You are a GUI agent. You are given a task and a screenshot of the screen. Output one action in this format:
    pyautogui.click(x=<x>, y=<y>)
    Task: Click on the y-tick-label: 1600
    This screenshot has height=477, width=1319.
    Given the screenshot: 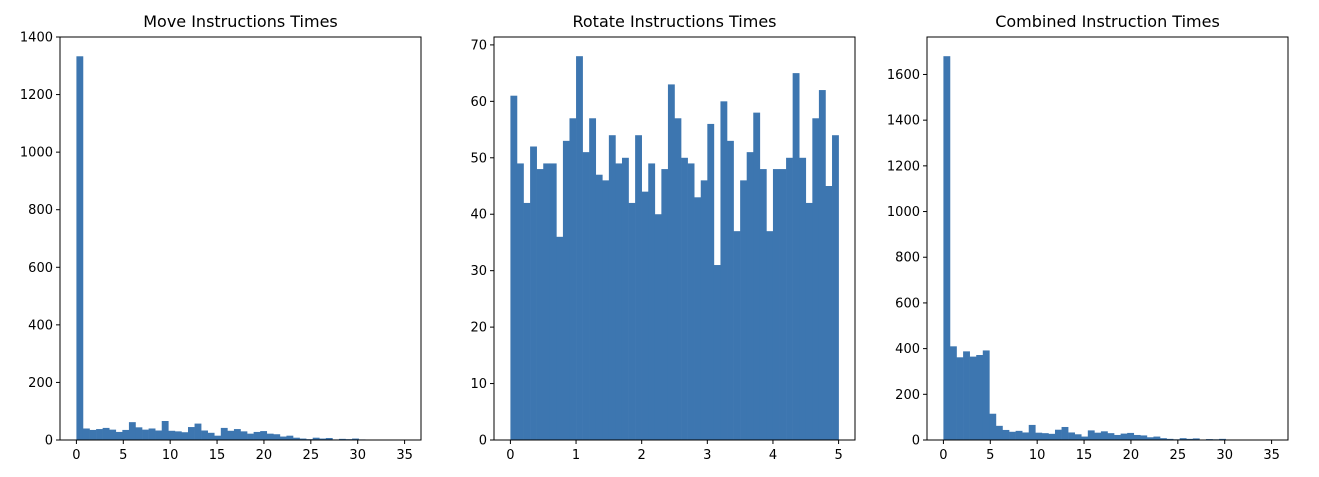 What is the action you would take?
    pyautogui.click(x=903, y=75)
    